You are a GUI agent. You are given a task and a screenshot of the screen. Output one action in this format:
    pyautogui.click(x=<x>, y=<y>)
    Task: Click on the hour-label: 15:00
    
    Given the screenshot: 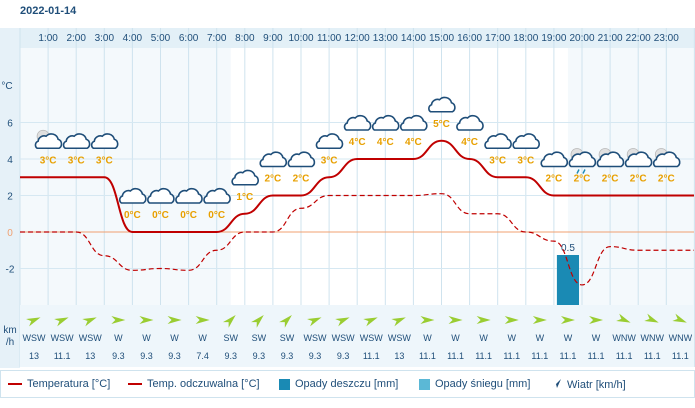 What is the action you would take?
    pyautogui.click(x=441, y=38)
    